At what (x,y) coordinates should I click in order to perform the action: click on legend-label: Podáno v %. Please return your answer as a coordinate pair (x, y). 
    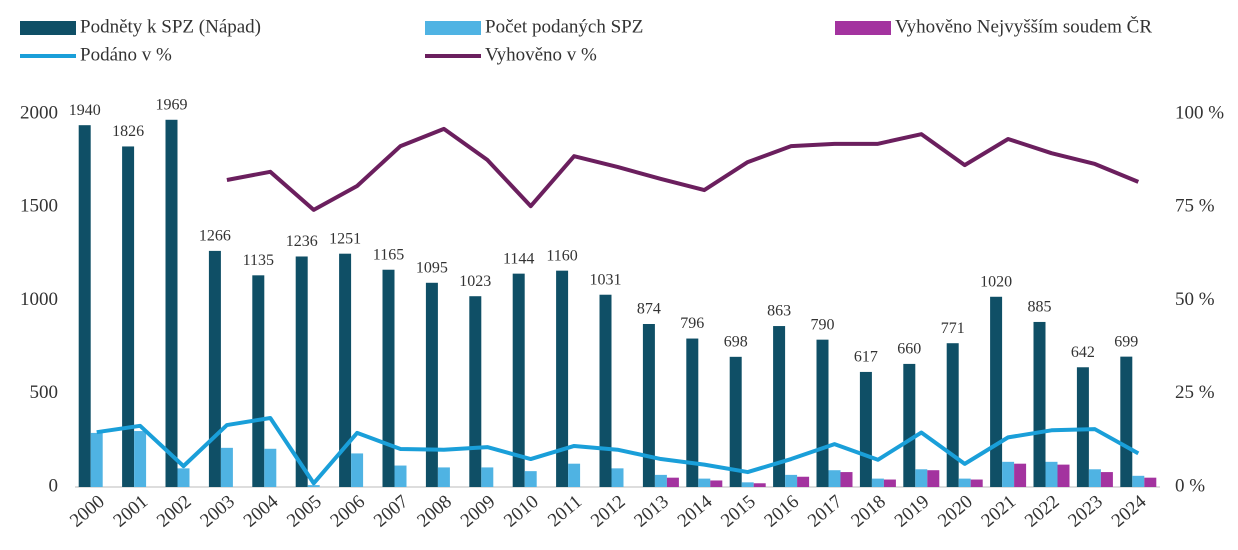
    Looking at the image, I should click on (126, 54).